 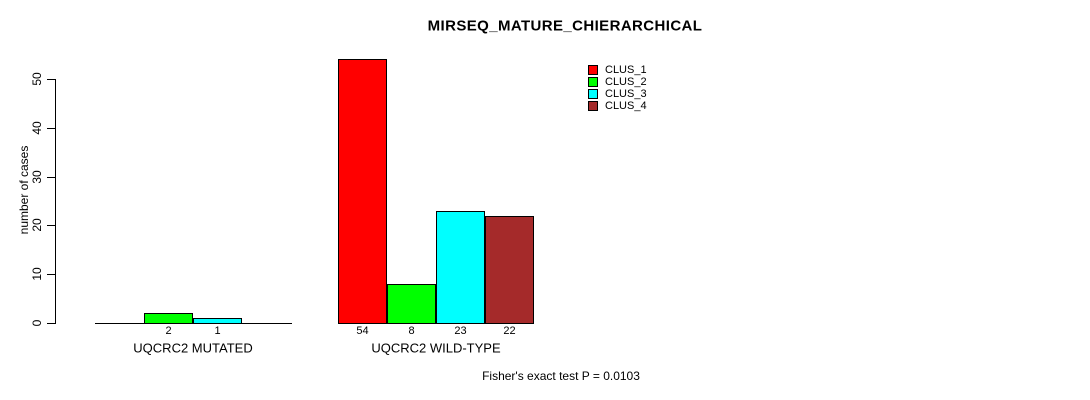 I want to click on bar-value-label: 2, so click(x=168, y=331).